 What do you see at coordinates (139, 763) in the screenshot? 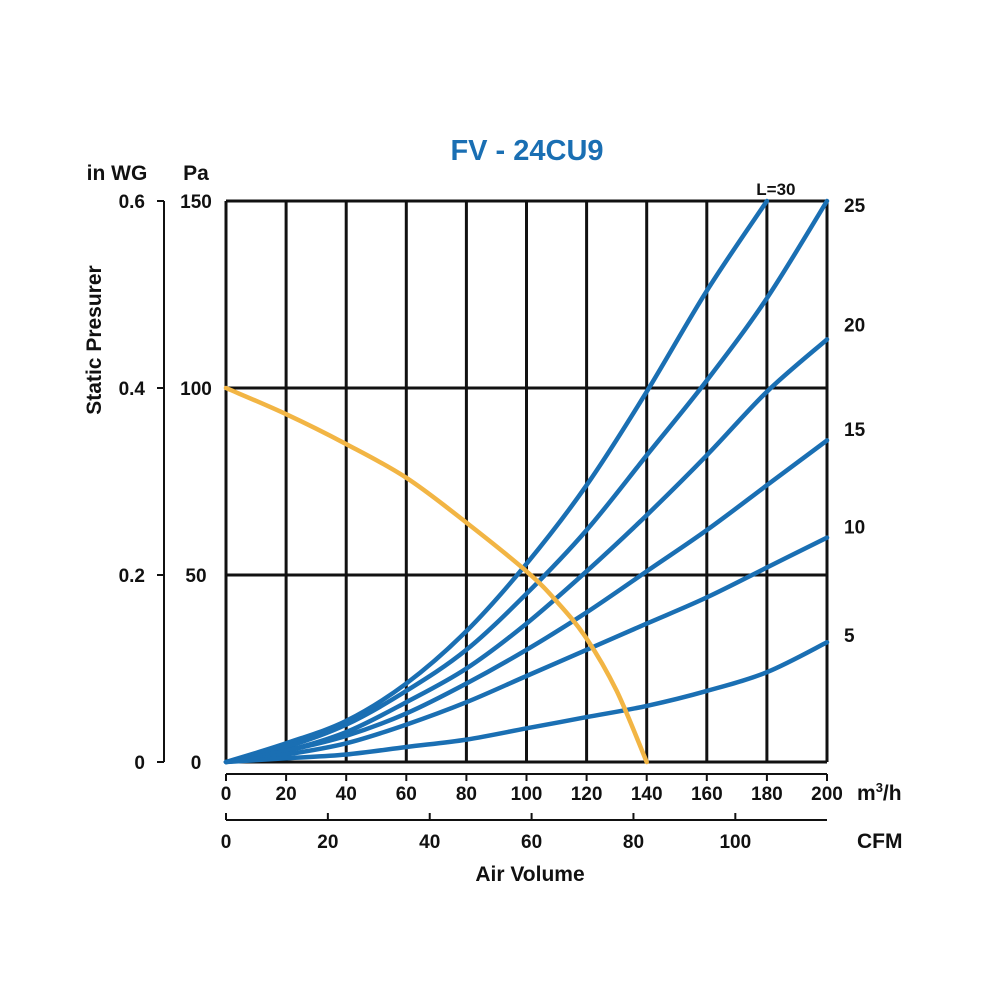
I see `inwg-tick-label: 0` at bounding box center [139, 763].